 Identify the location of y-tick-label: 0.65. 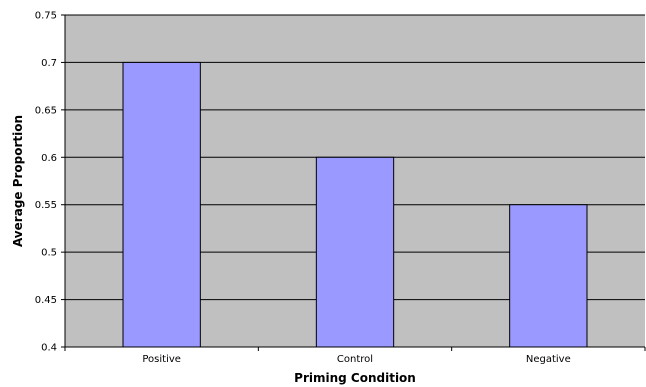
(46, 110).